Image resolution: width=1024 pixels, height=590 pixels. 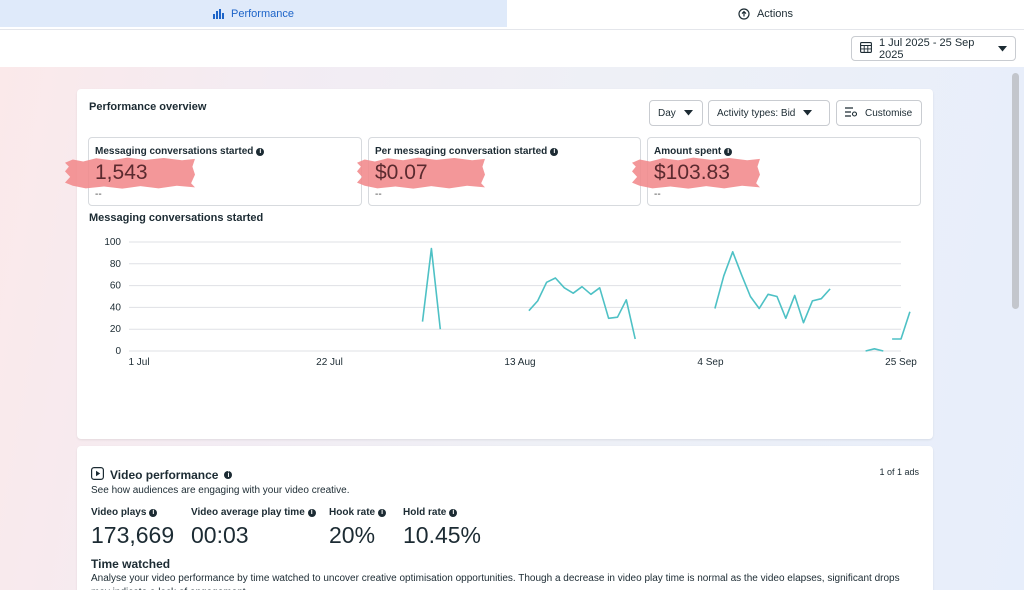 I want to click on x-tick-label: 13 Aug, so click(x=519, y=362).